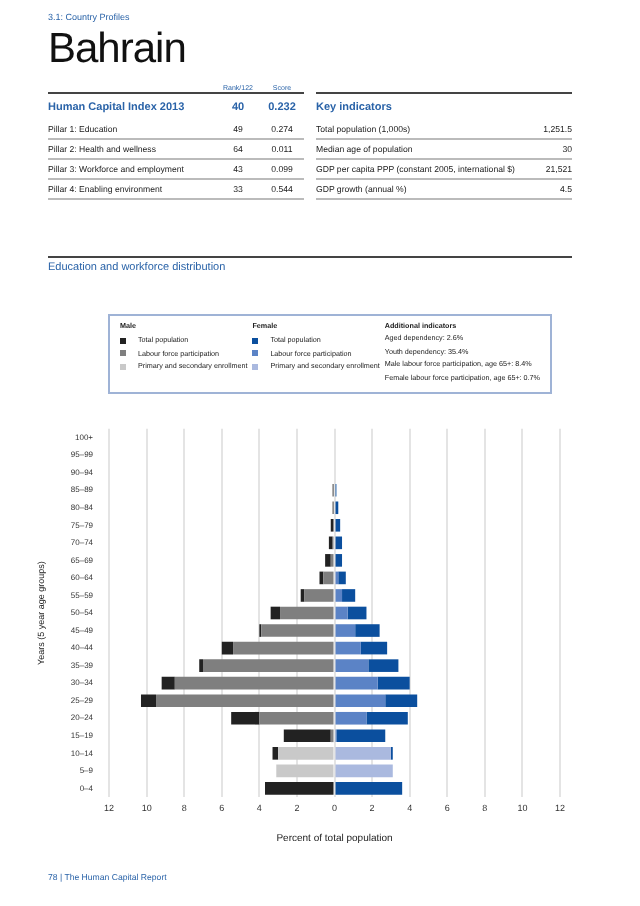 The height and width of the screenshot is (906, 640). What do you see at coordinates (118, 50) in the screenshot?
I see `text: Bahrain` at bounding box center [118, 50].